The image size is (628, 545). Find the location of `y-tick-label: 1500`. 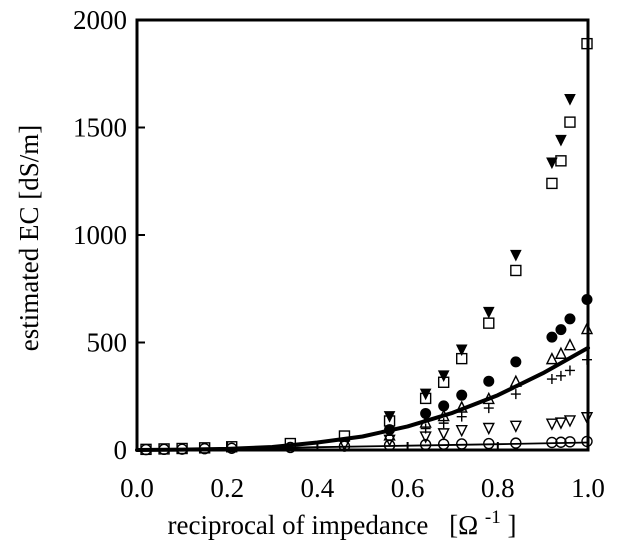

y-tick-label: 1500 is located at coordinates (100, 128).